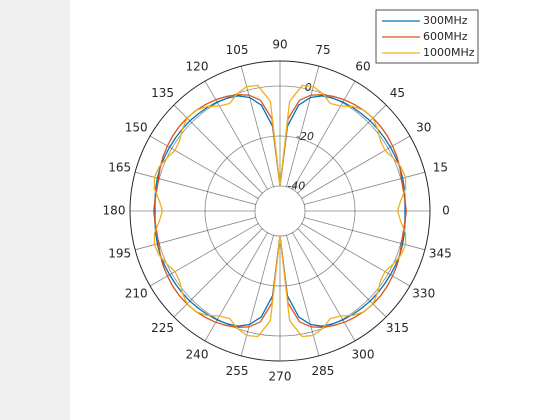 The image size is (560, 420). What do you see at coordinates (397, 328) in the screenshot?
I see `theta-tick-label: 315` at bounding box center [397, 328].